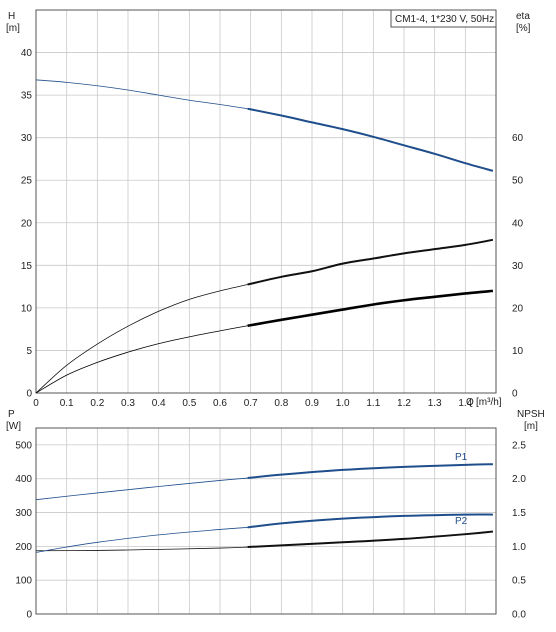  Describe the element at coordinates (518, 266) in the screenshot. I see `right-y-tick-label: 30` at that location.